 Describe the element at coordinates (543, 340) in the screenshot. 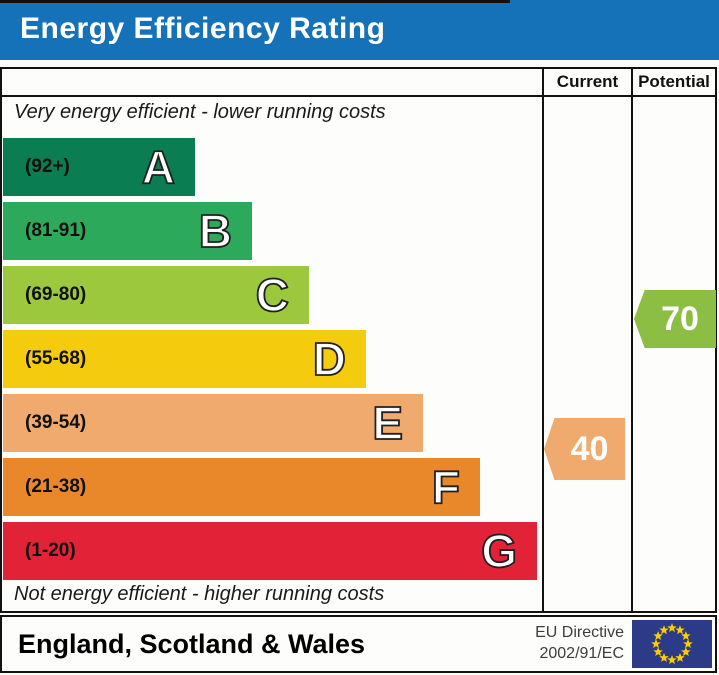

I see `current-column-divider` at that location.